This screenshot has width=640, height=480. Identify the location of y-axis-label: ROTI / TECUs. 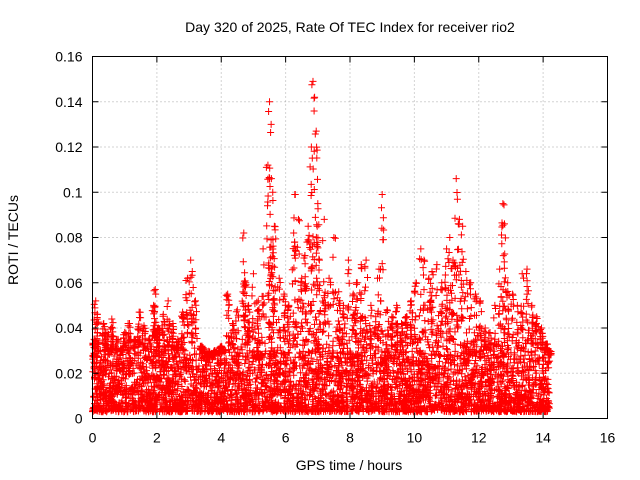
(13, 240).